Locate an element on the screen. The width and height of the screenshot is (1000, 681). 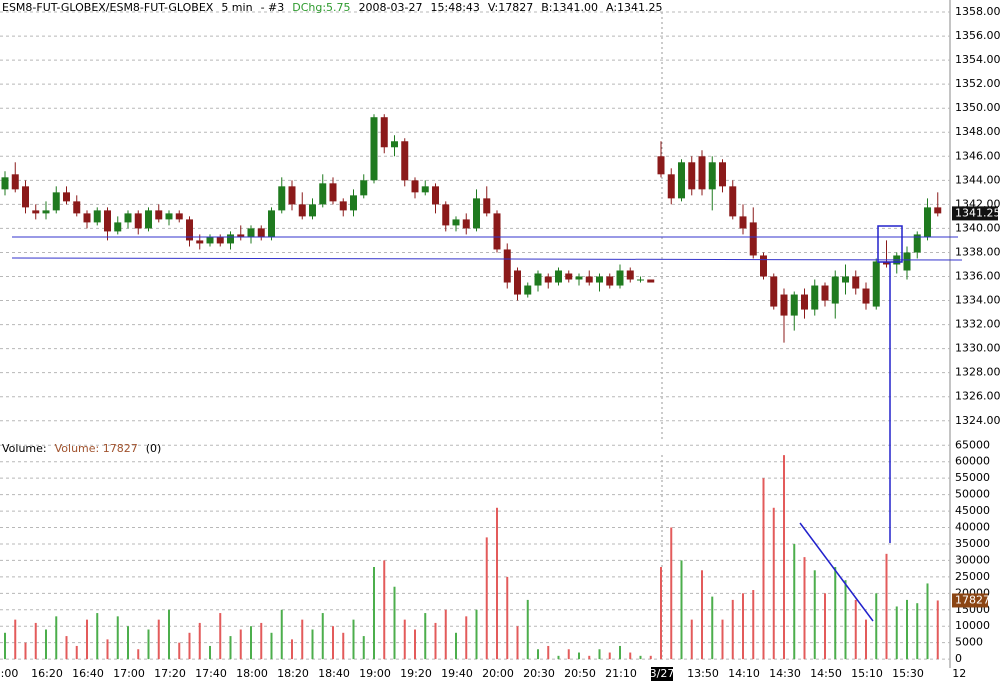
y-tick-label: 1336.00 is located at coordinates (977, 276).